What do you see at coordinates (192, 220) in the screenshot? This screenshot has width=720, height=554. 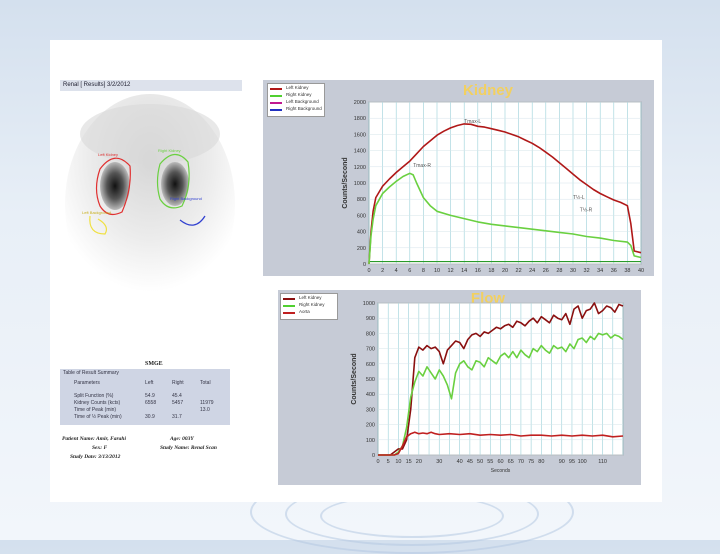 I see `right-background-roi` at bounding box center [192, 220].